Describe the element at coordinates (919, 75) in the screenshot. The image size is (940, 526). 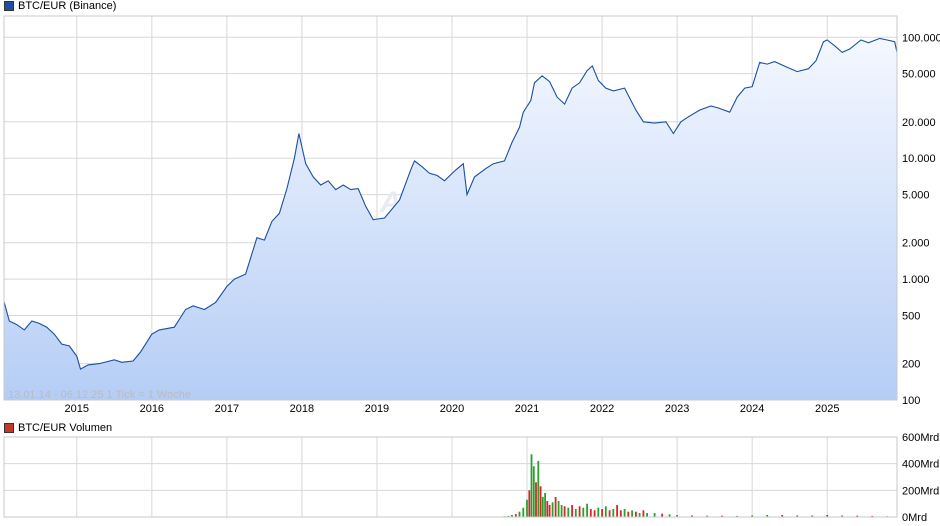
I see `price-y-tick-label: 50.000` at that location.